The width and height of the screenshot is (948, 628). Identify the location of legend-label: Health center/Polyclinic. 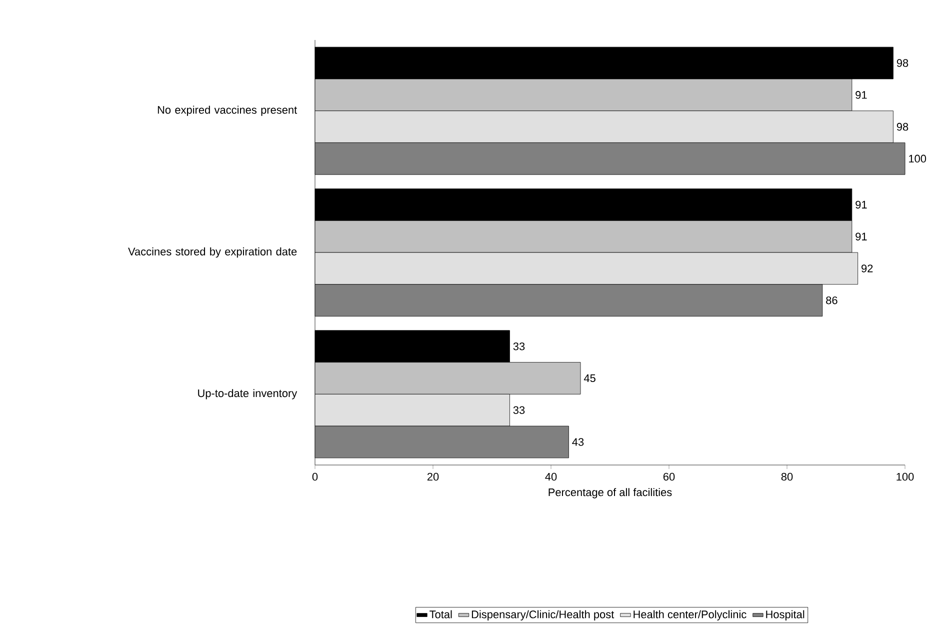
(690, 615).